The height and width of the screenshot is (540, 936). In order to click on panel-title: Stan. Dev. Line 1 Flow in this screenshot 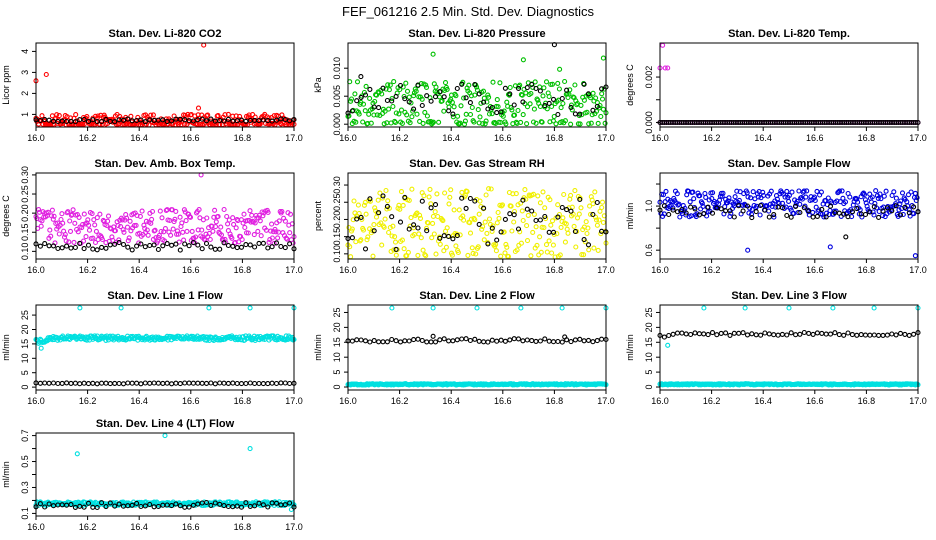, I will do `click(165, 296)`.